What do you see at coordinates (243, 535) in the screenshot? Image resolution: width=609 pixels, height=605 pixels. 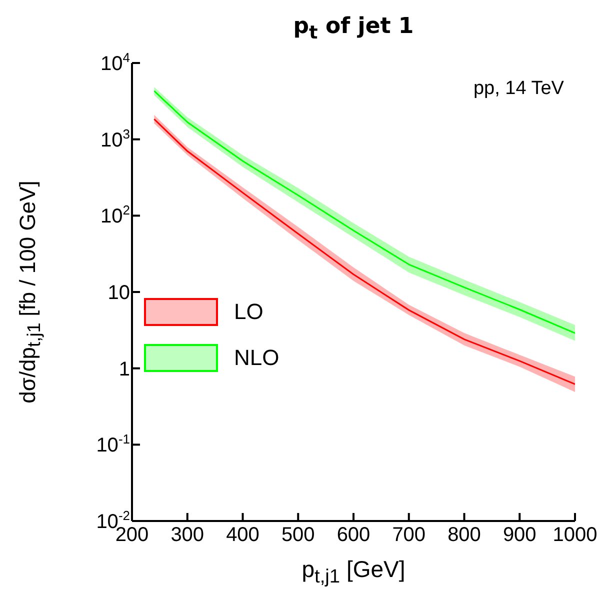 I see `x-tick-label: 400` at bounding box center [243, 535].